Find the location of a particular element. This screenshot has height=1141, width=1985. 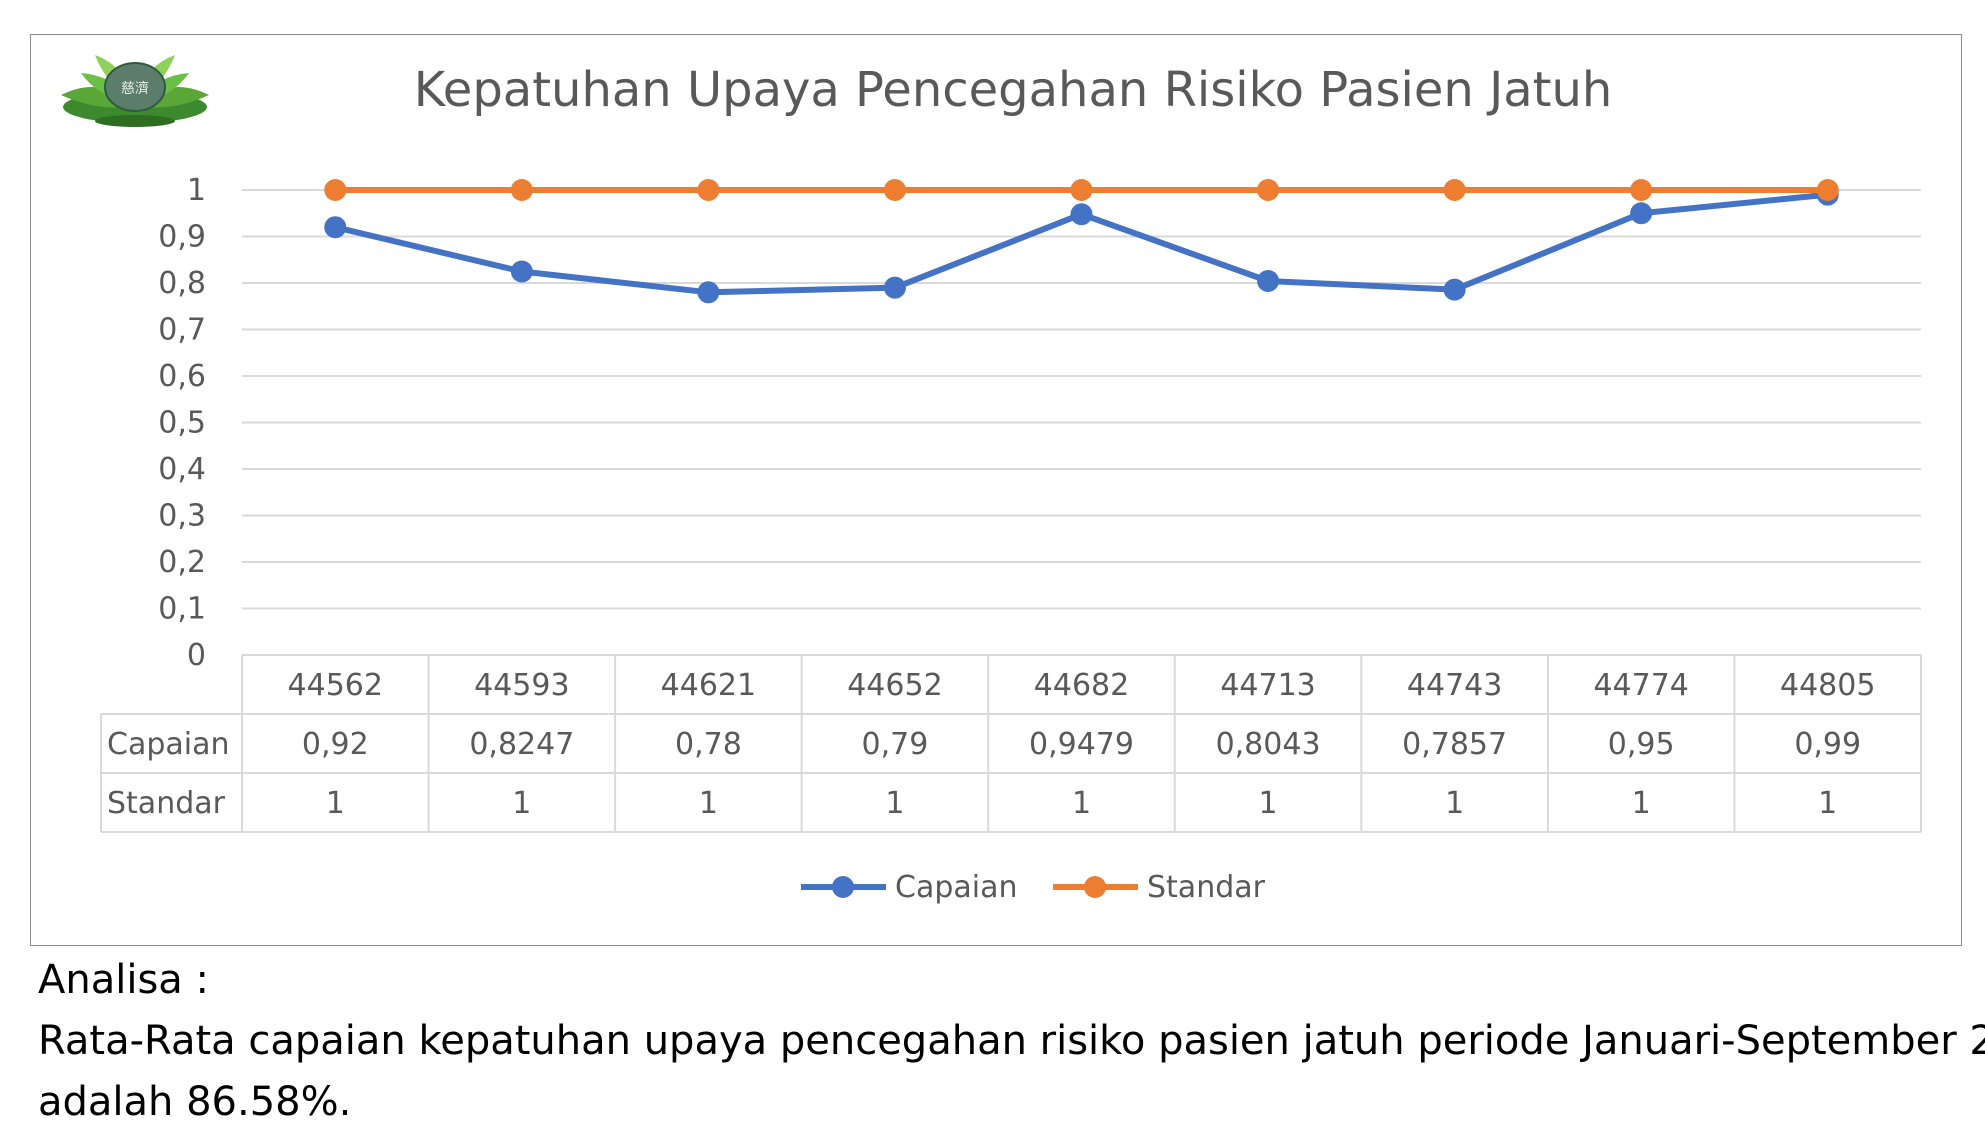

analysis-heading: Analisa : is located at coordinates (123, 980).